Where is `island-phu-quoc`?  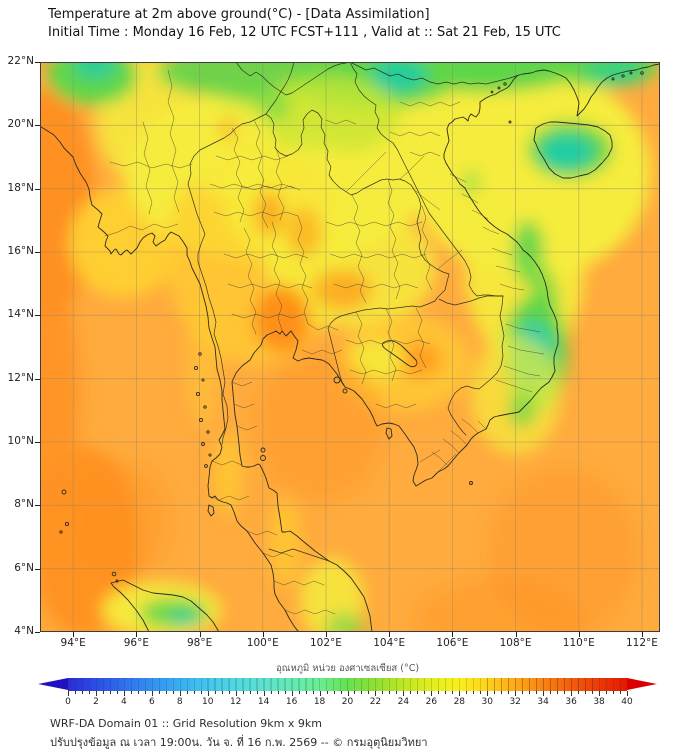 island-phu-quoc is located at coordinates (389, 433).